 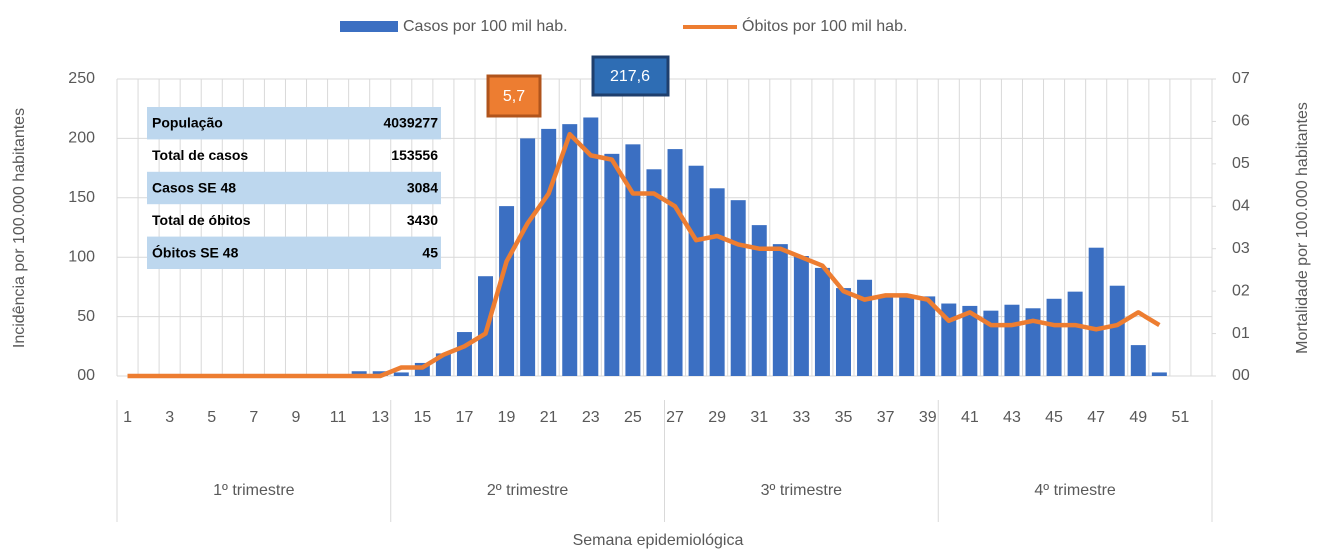 What do you see at coordinates (81, 256) in the screenshot?
I see `y-tick-label: 100` at bounding box center [81, 256].